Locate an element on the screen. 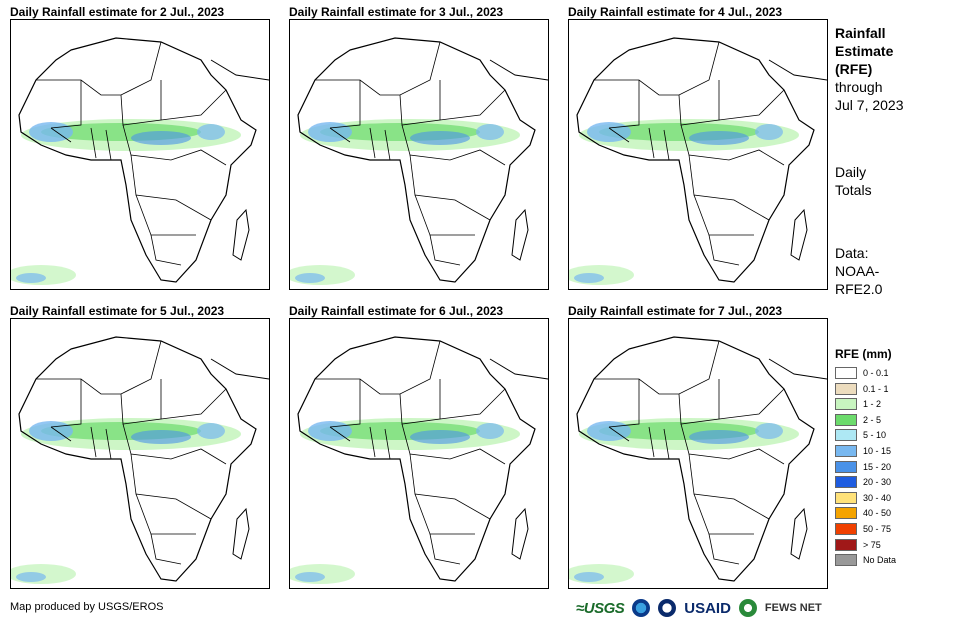 The width and height of the screenshot is (967, 626). panel-title: Daily Rainfall estimate for 2 Jul., 2023 is located at coordinates (117, 12).